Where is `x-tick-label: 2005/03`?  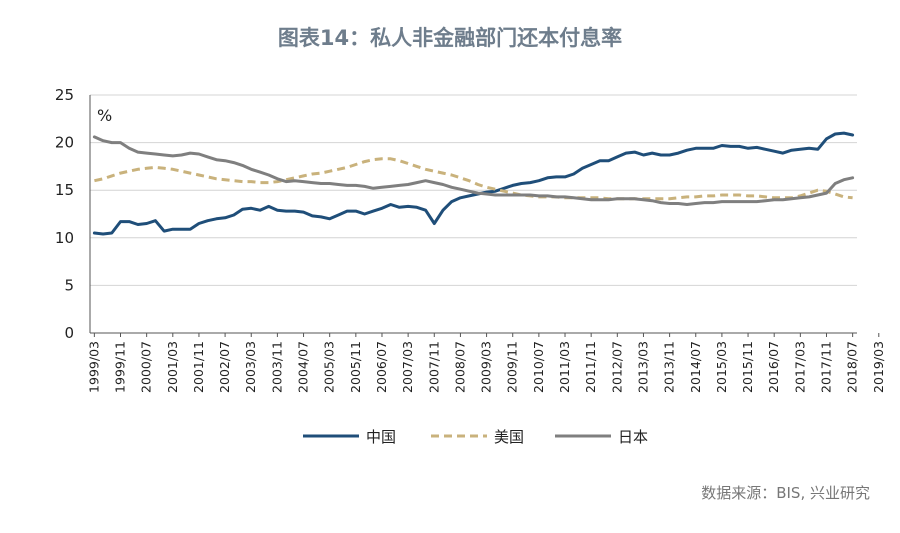 x-tick-label: 2005/03 is located at coordinates (329, 367).